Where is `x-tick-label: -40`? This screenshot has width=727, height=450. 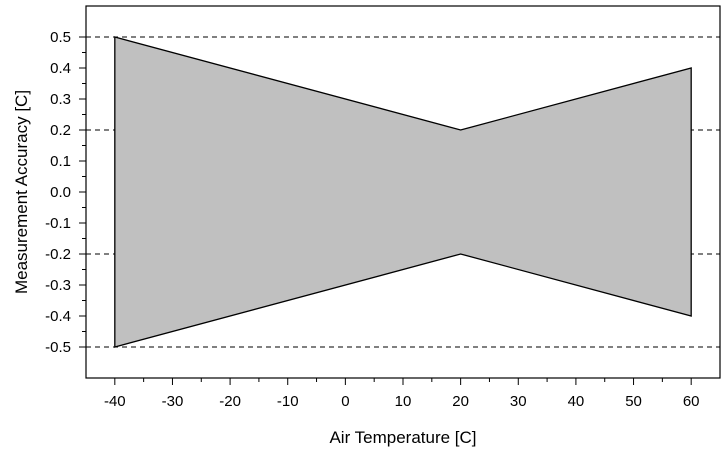
x-tick-label: -40 is located at coordinates (115, 401).